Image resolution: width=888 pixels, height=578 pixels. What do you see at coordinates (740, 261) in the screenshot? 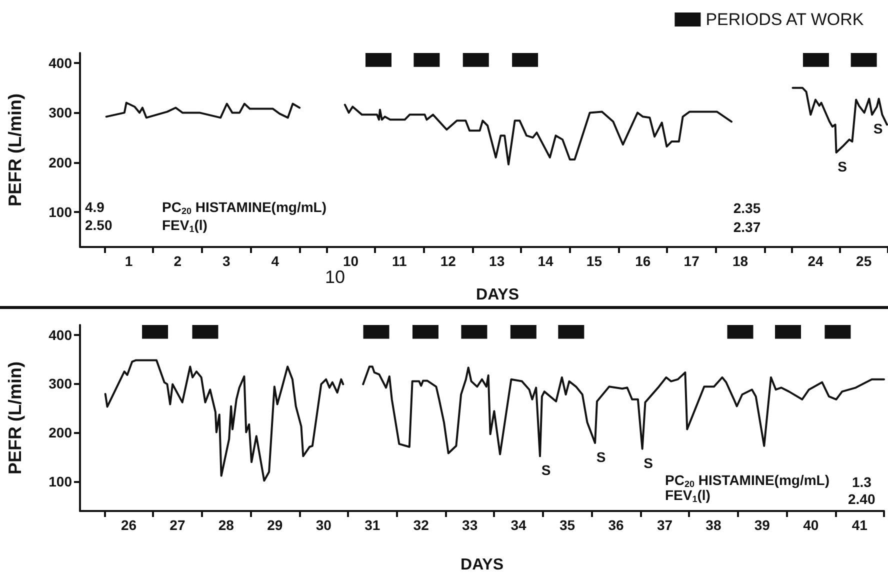
I see `x-tick-label: 18` at bounding box center [740, 261].